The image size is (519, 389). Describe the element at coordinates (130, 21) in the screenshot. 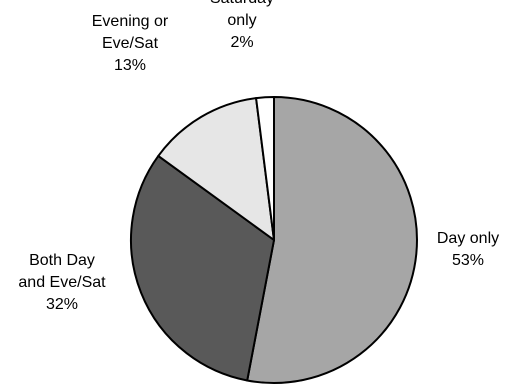

I see `slice-label-line-2-0: Evening or` at that location.